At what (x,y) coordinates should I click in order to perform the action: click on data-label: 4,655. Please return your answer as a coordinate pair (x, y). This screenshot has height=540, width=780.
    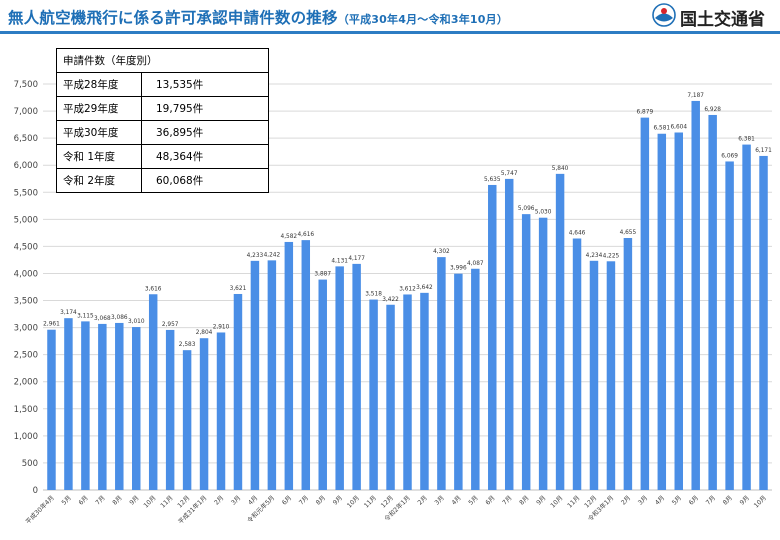
    Looking at the image, I should click on (628, 233).